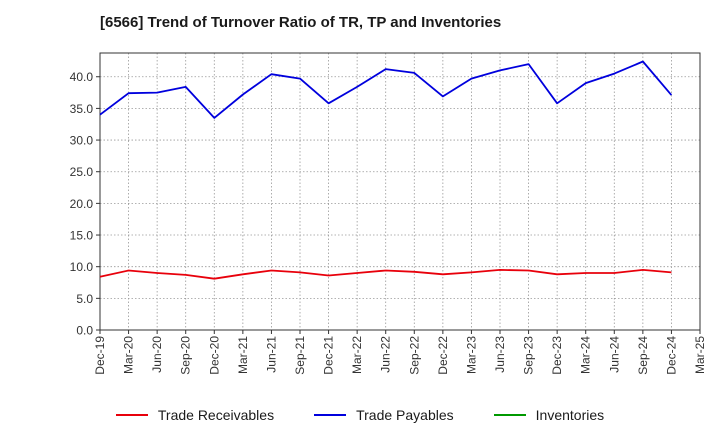  I want to click on legend-label-trade-payables: Trade Payables, so click(405, 415).